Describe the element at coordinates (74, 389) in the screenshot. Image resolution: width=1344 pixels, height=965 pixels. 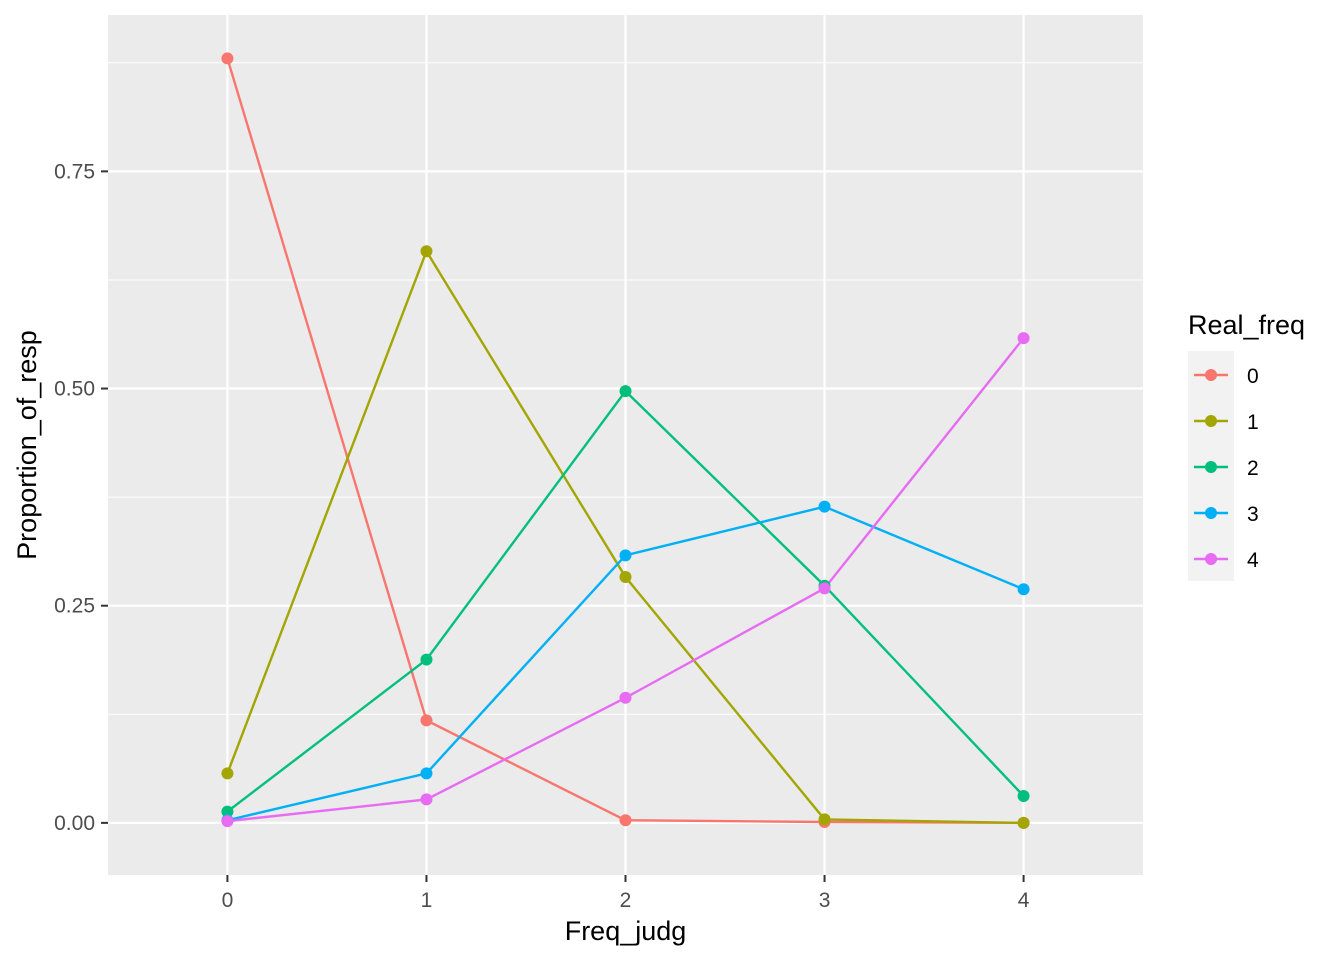
I see `y-tick-label: 0.50` at that location.